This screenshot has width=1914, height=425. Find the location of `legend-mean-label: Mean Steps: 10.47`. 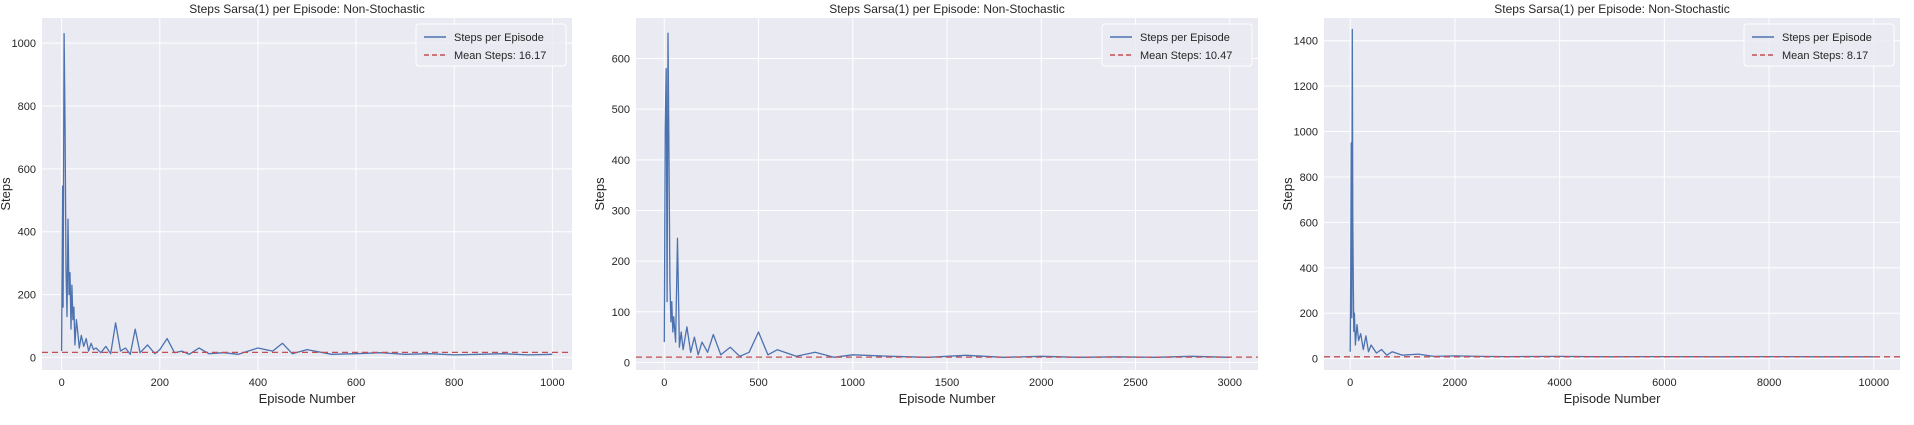

legend-mean-label: Mean Steps: 10.47 is located at coordinates (1186, 56).